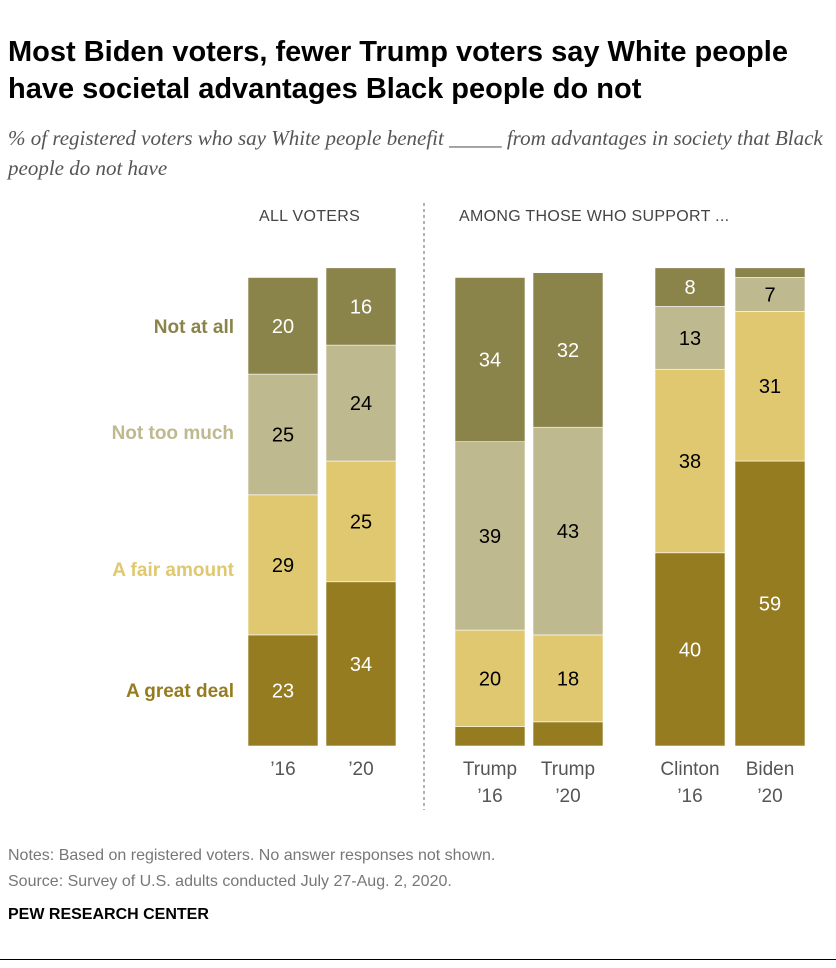  I want to click on data-label: 38, so click(690, 462).